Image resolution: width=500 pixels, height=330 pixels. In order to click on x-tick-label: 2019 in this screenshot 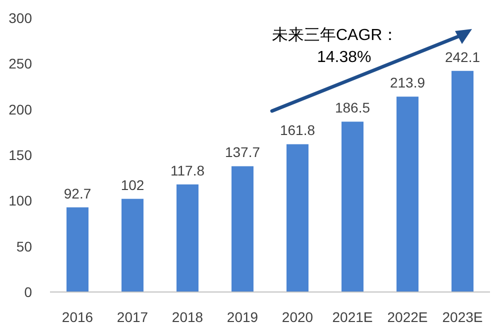, I will do `click(242, 317)`.